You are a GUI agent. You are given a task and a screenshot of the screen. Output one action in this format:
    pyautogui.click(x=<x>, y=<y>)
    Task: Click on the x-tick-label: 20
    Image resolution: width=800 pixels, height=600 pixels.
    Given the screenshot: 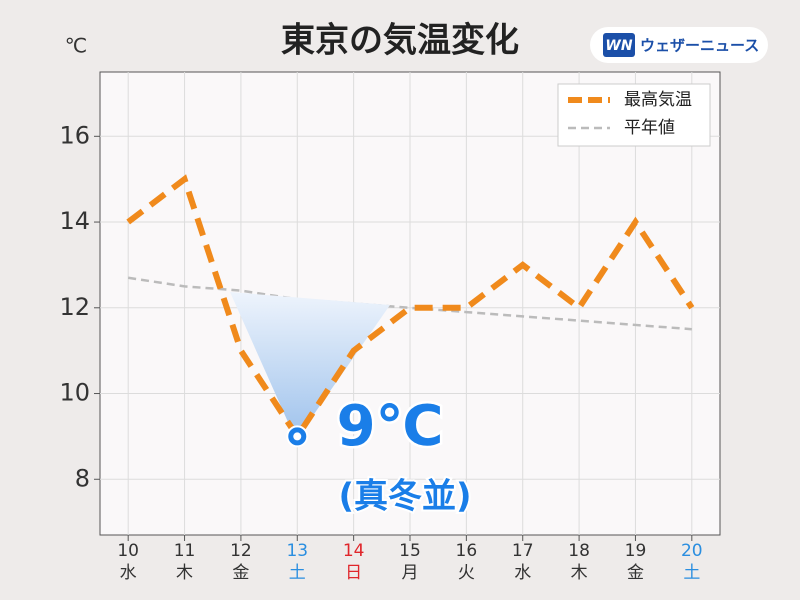 What is the action you would take?
    pyautogui.click(x=692, y=551)
    